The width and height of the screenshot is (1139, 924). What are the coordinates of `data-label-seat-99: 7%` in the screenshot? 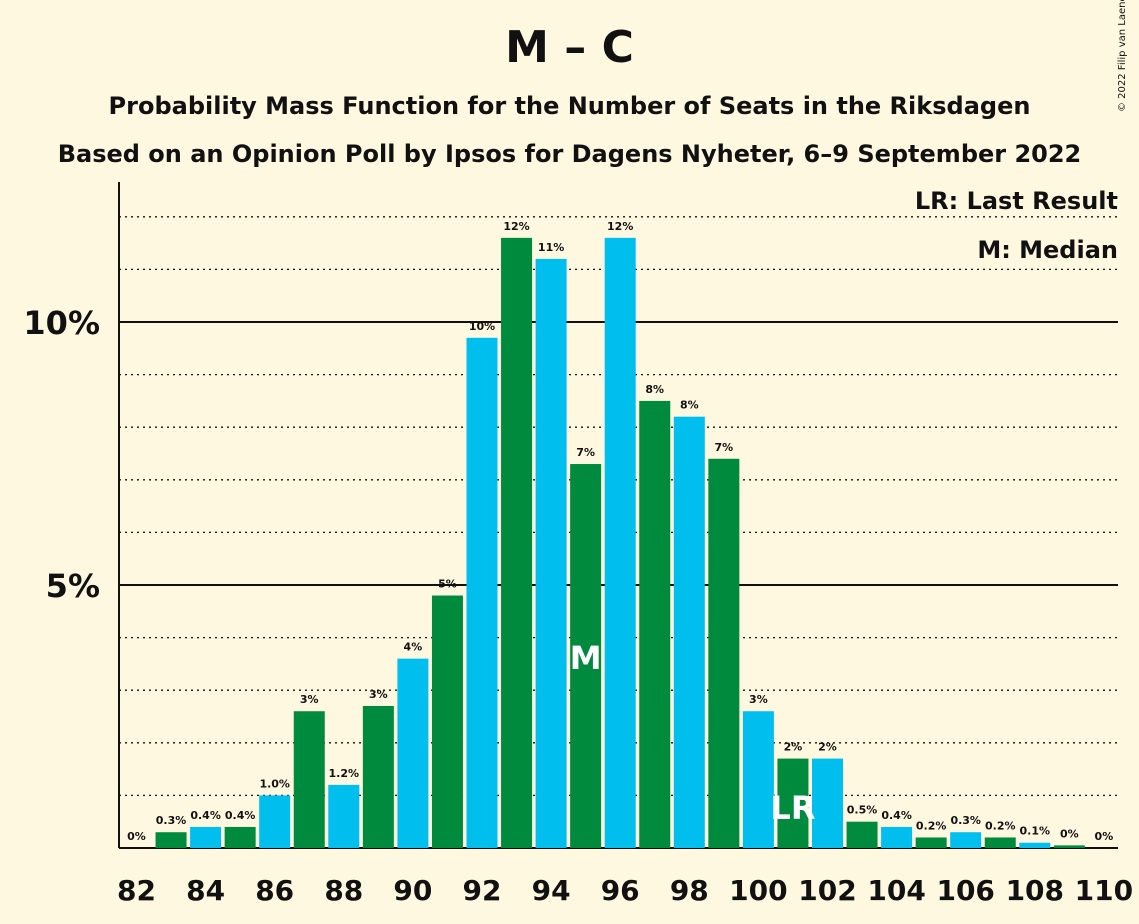 It's located at (724, 447).